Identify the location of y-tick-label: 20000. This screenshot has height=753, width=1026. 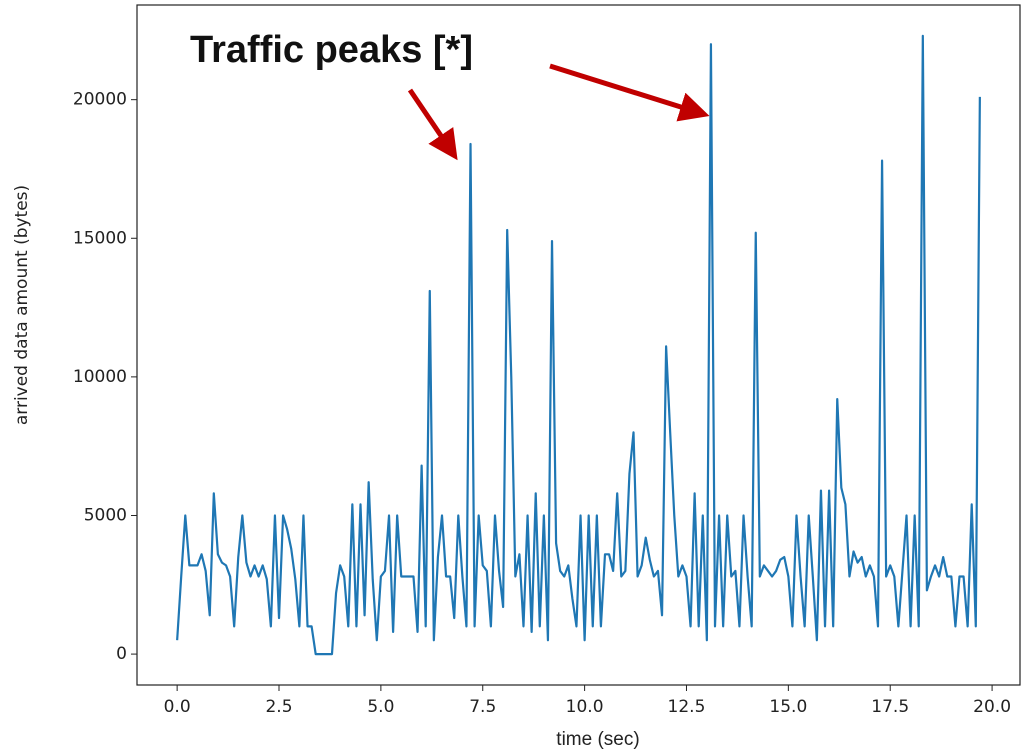
(100, 100).